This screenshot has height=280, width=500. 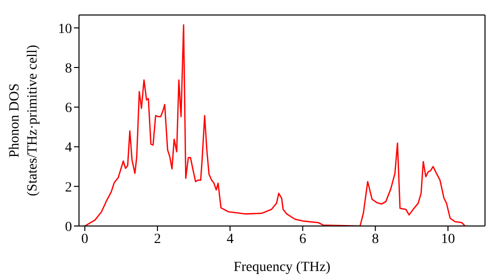 I want to click on x-tick-label: 4, so click(x=230, y=239).